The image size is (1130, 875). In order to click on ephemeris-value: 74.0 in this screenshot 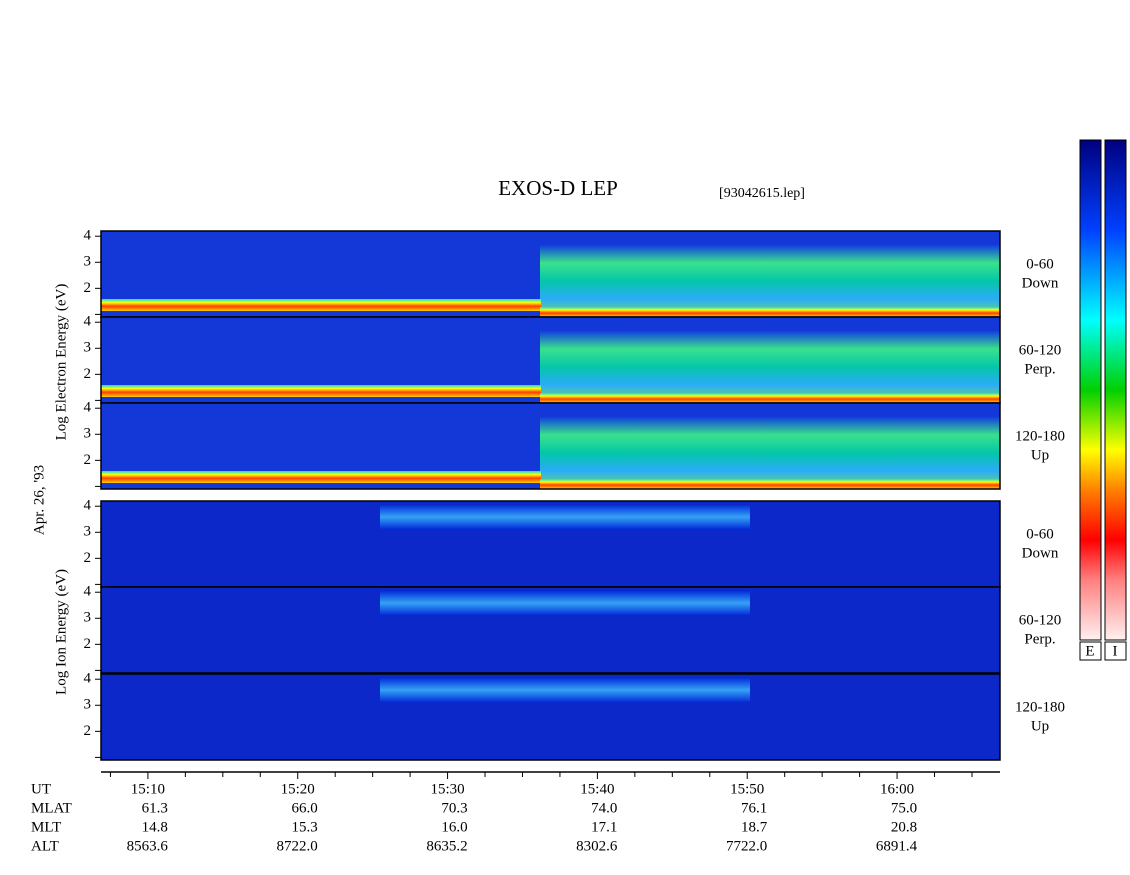, I will do `click(604, 808)`.